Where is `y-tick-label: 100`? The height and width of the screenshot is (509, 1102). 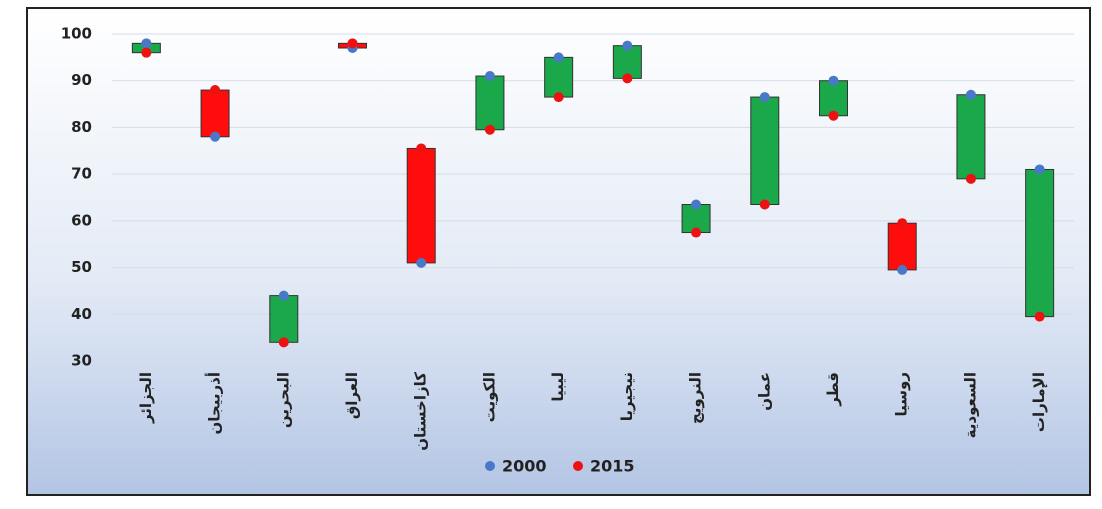
y-tick-label: 100 is located at coordinates (76, 34).